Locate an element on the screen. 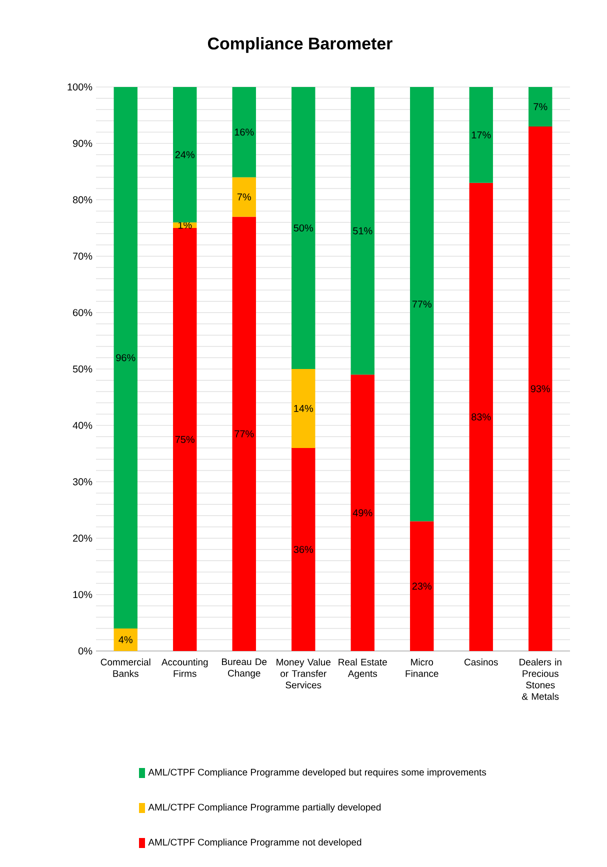  data-label: 50% is located at coordinates (303, 228).